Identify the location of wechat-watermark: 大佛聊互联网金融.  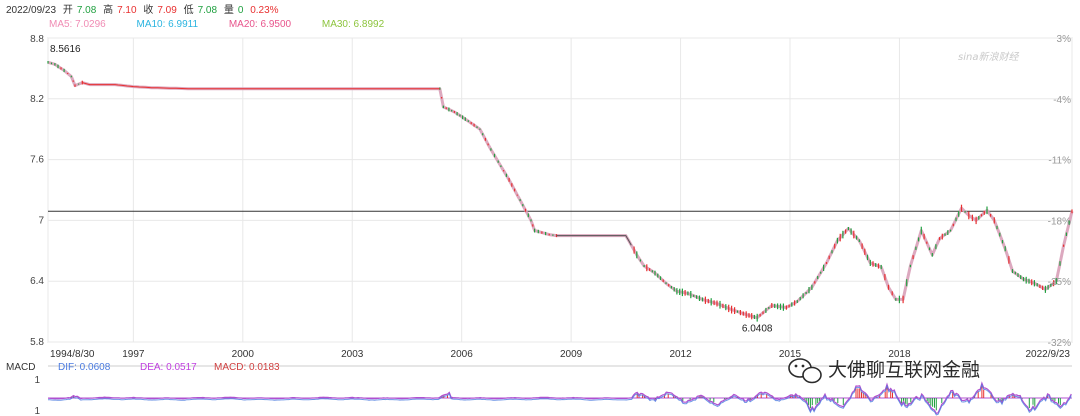
(884, 371).